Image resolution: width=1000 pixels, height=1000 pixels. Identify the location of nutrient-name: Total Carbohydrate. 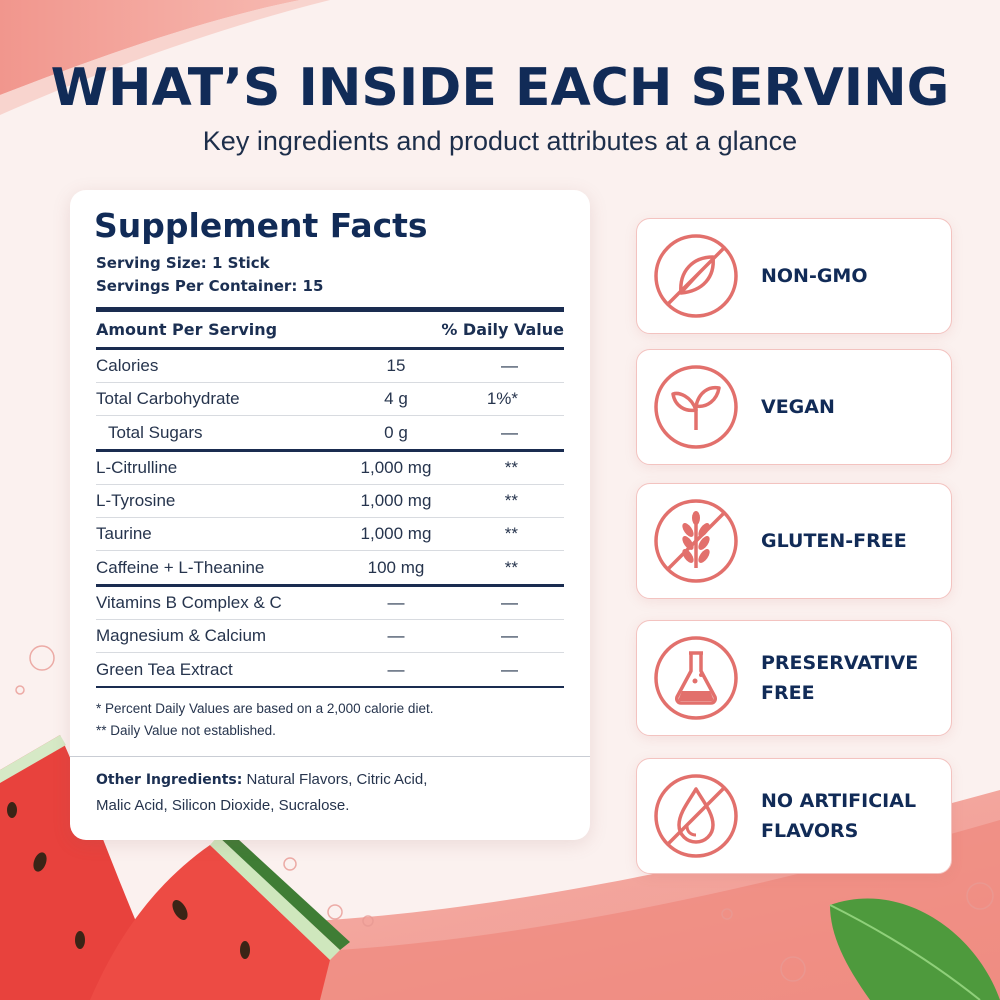
(168, 398).